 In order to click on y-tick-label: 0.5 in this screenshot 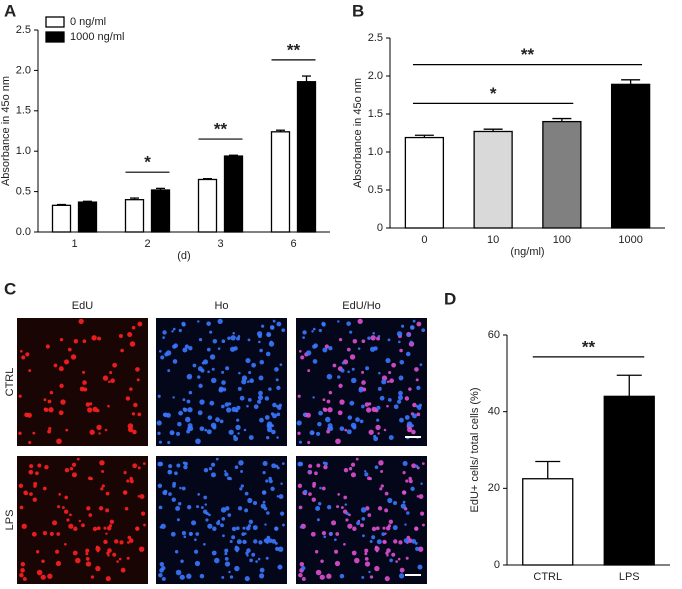, I will do `click(23, 192)`.